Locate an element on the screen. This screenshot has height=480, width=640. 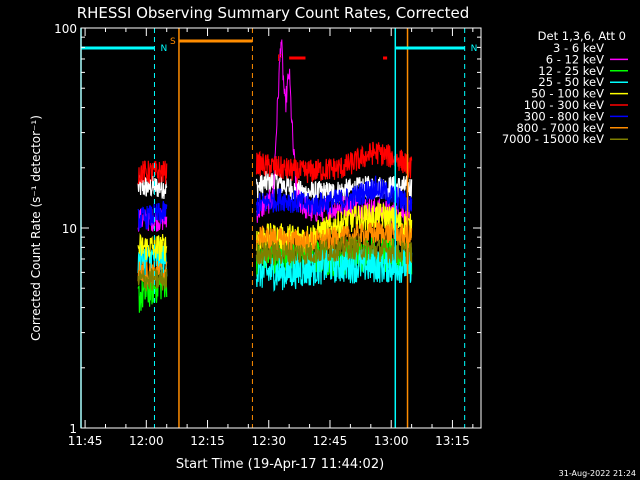
y-axis-label: Corrected Count Rate (s⁻¹ detector⁻¹) is located at coordinates (36, 228).